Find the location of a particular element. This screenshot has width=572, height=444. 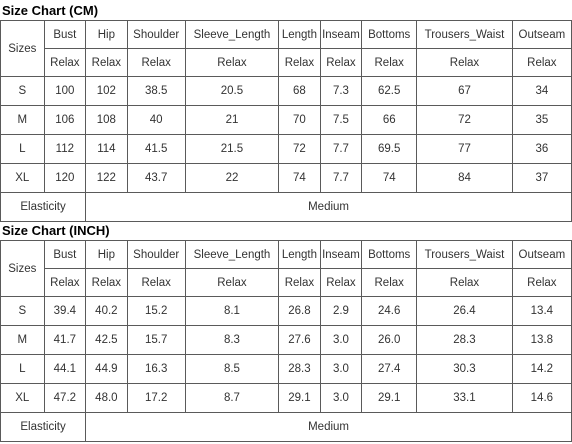

measurement-cell: 16.3 is located at coordinates (156, 369).